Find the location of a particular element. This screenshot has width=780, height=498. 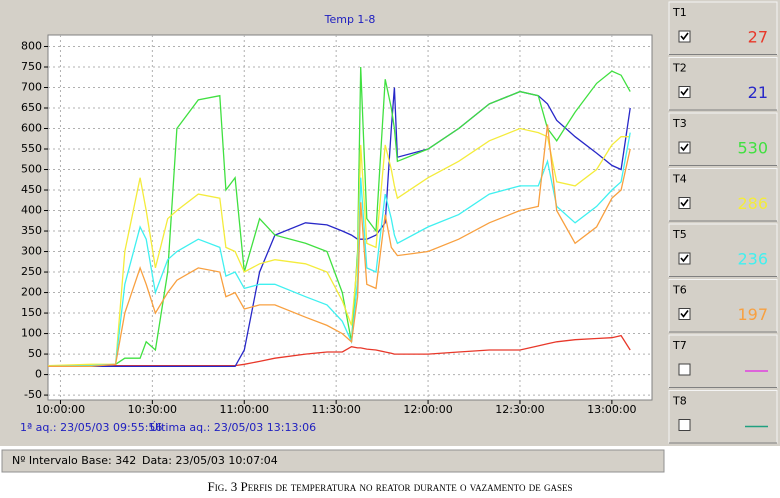

y-tick-label: 50 is located at coordinates (35, 353).